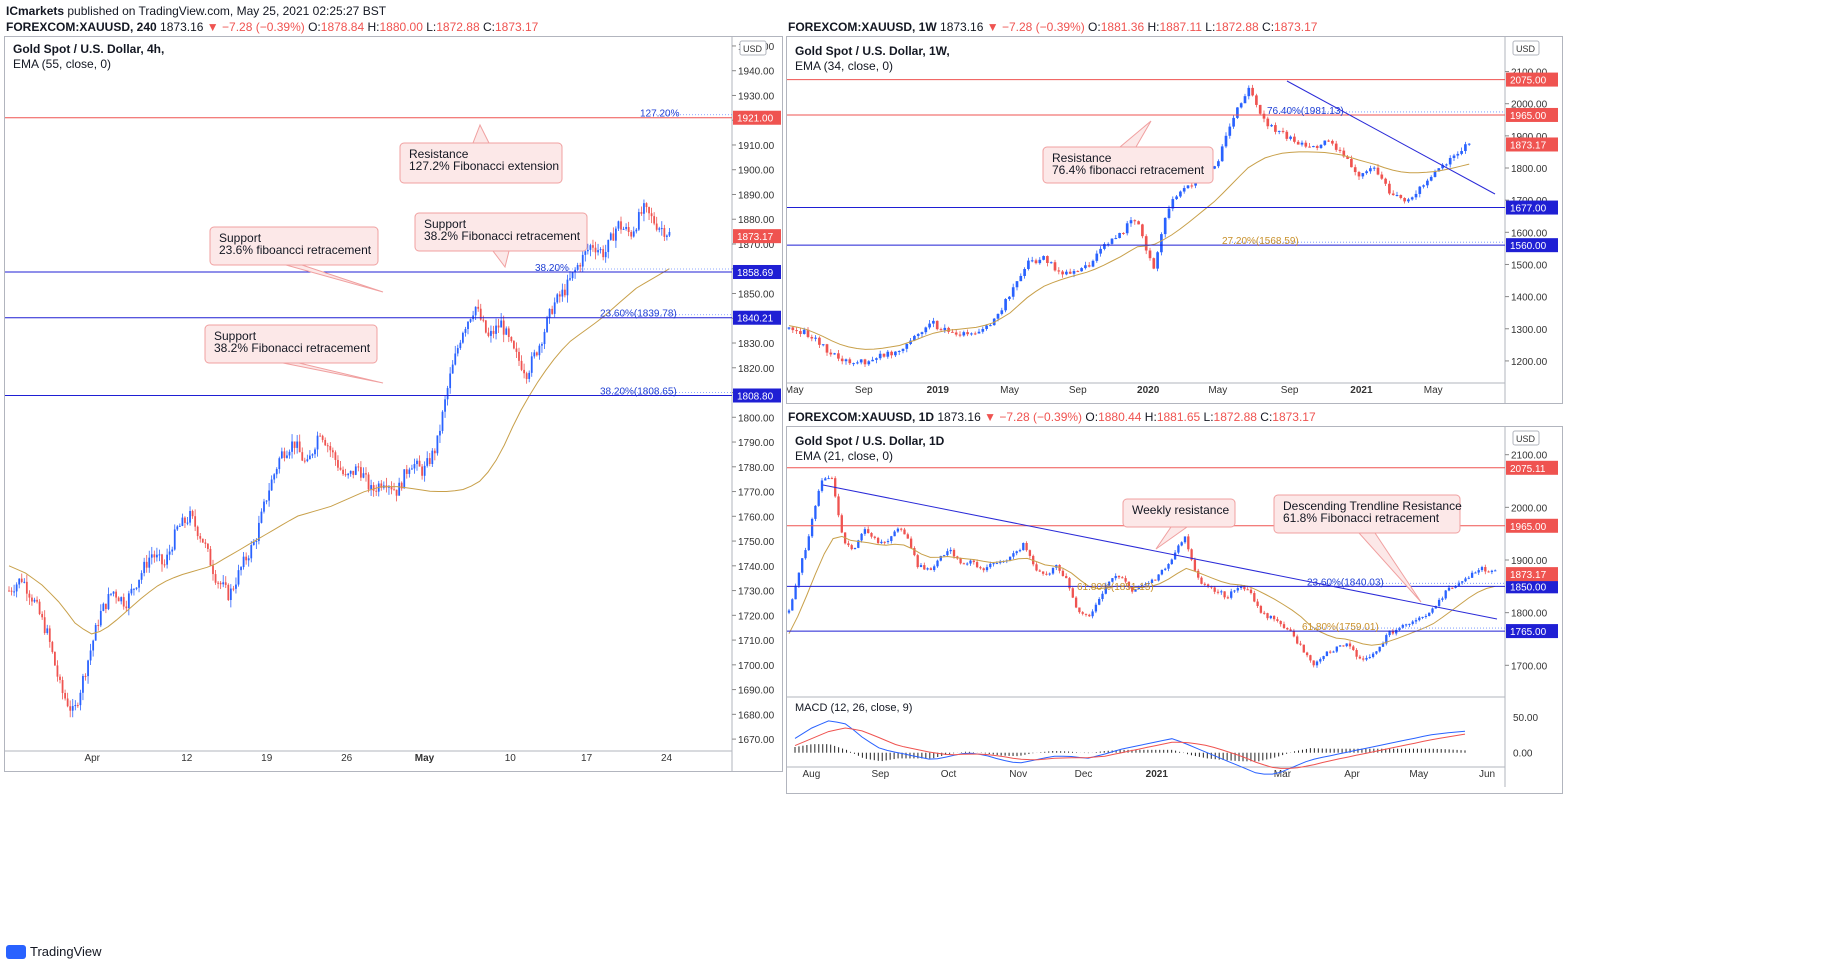 This screenshot has width=1833, height=965. What do you see at coordinates (35, 11) in the screenshot?
I see `publisher-name: ICmarkets` at bounding box center [35, 11].